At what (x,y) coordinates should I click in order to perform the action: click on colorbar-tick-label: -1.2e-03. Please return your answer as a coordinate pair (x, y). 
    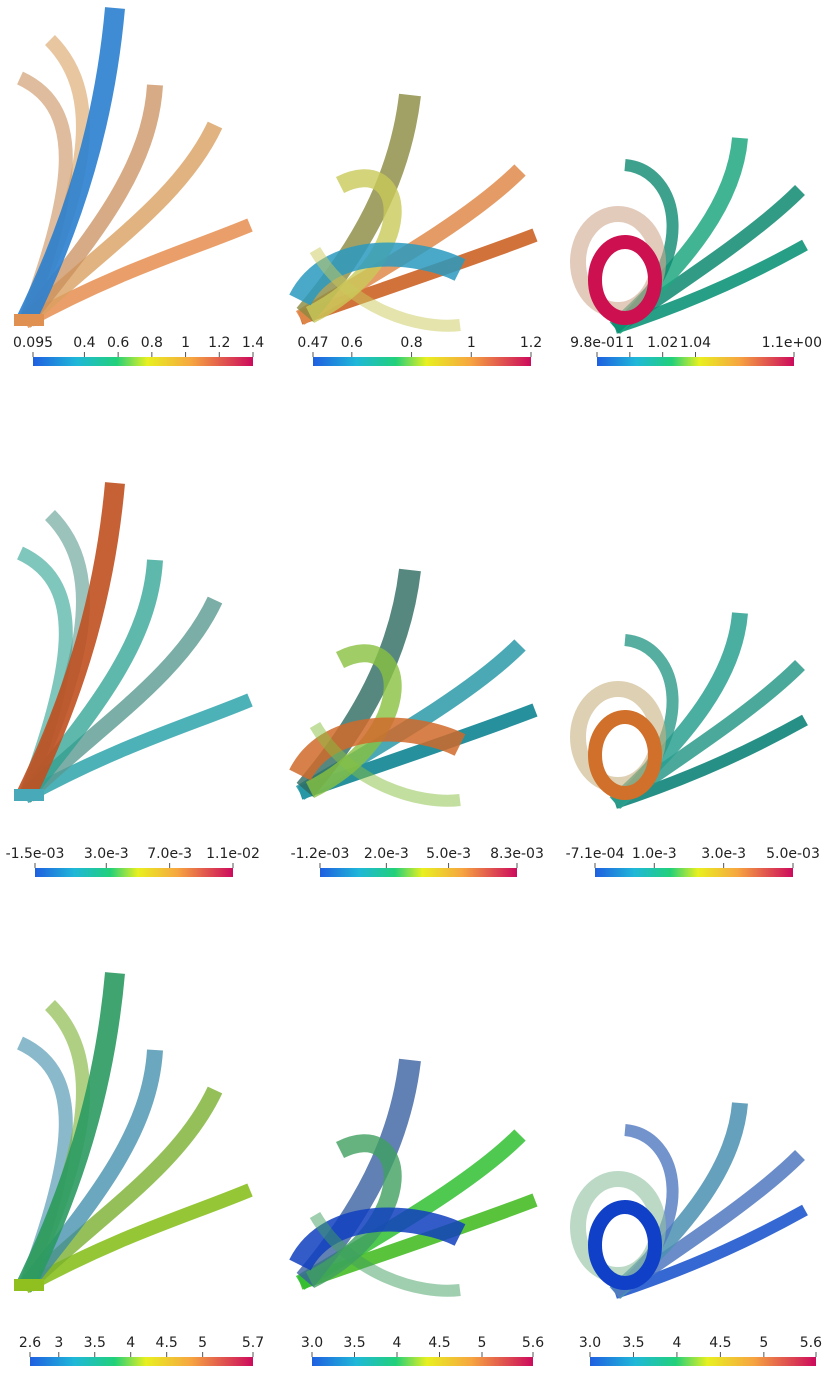
    Looking at the image, I should click on (320, 854).